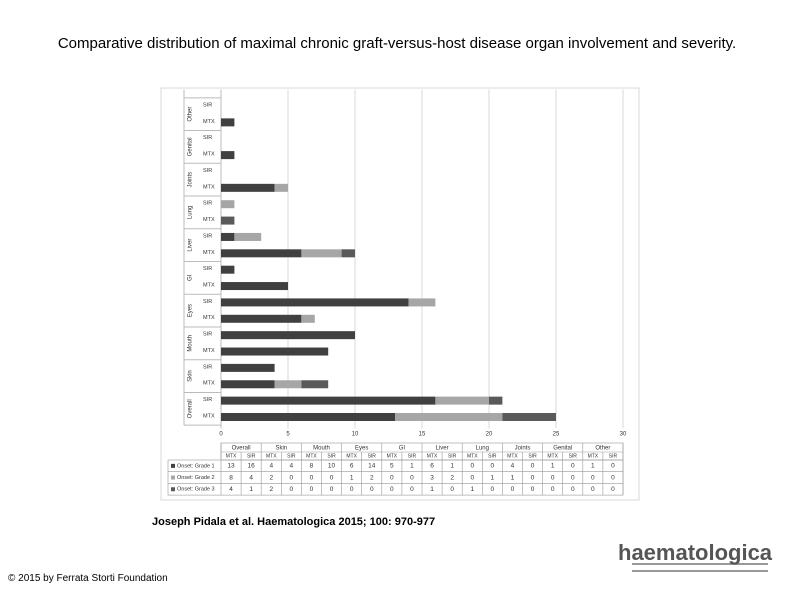 The height and width of the screenshot is (595, 794). Describe the element at coordinates (191, 180) in the screenshot. I see `group-label: Joints` at that location.